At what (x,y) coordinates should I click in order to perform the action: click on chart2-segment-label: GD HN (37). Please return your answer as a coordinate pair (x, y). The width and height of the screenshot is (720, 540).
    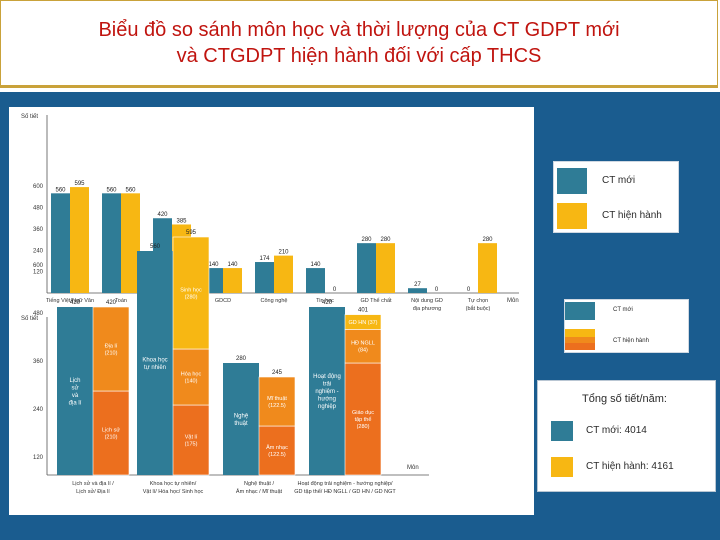
    Looking at the image, I should click on (362, 323).